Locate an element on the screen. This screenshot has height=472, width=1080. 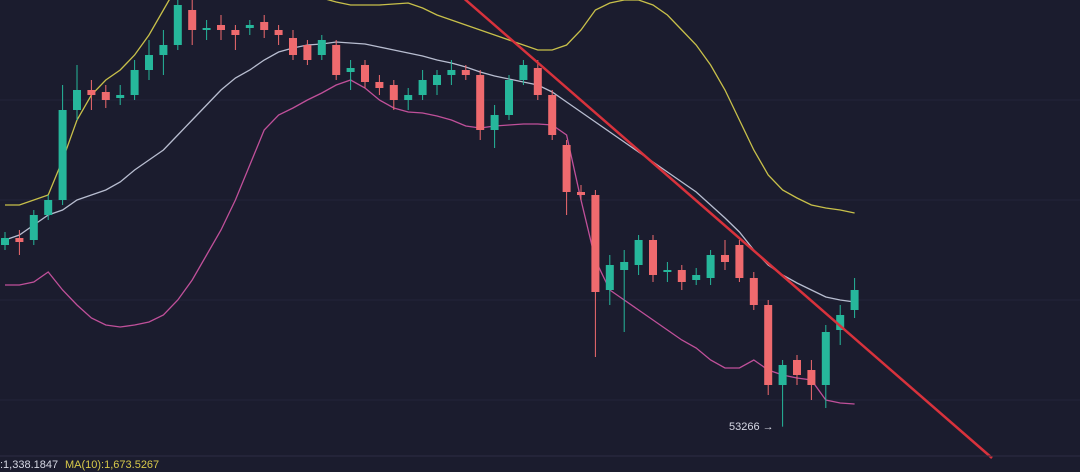
status-ma: MA(10):1,673.5267 is located at coordinates (112, 465).